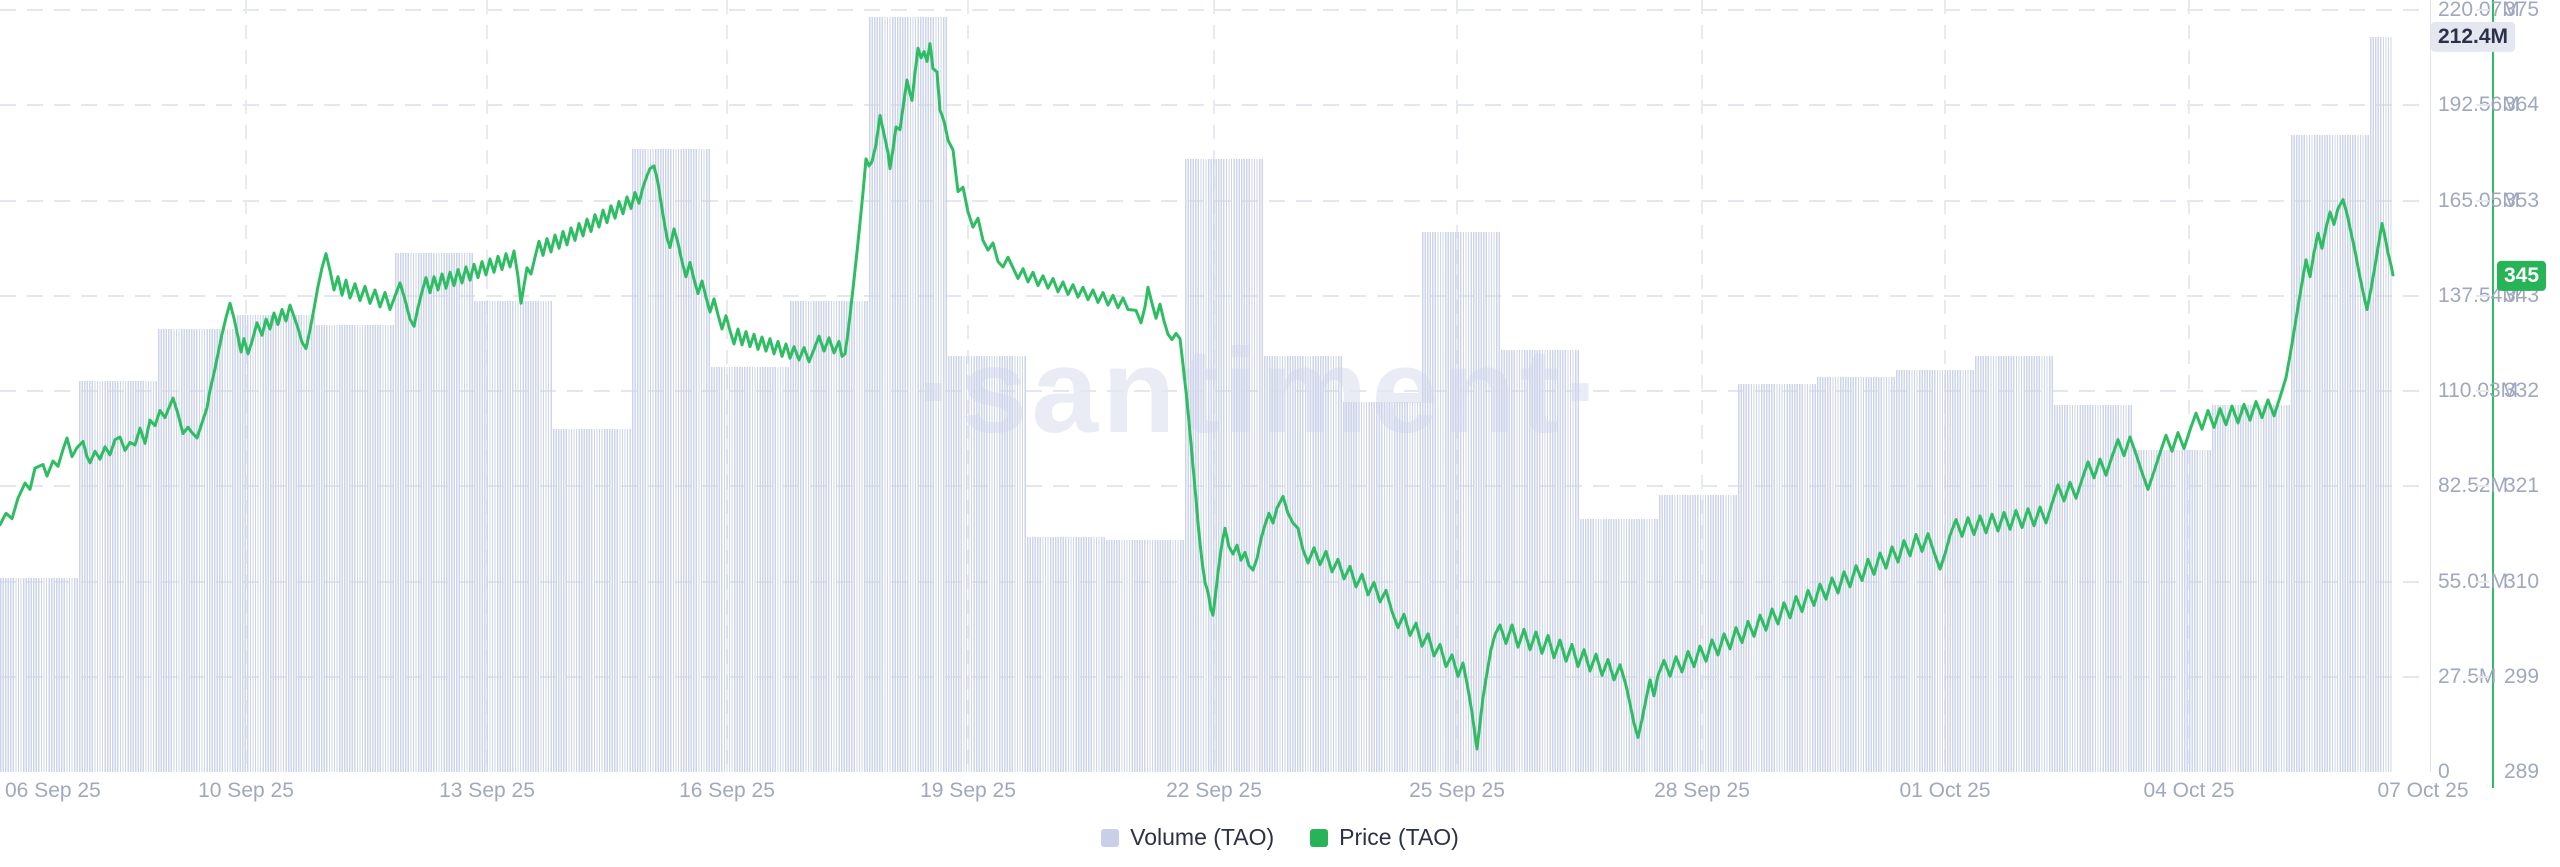 The width and height of the screenshot is (2560, 867). I want to click on legend-volume-label: Volume (TAO), so click(1202, 837).